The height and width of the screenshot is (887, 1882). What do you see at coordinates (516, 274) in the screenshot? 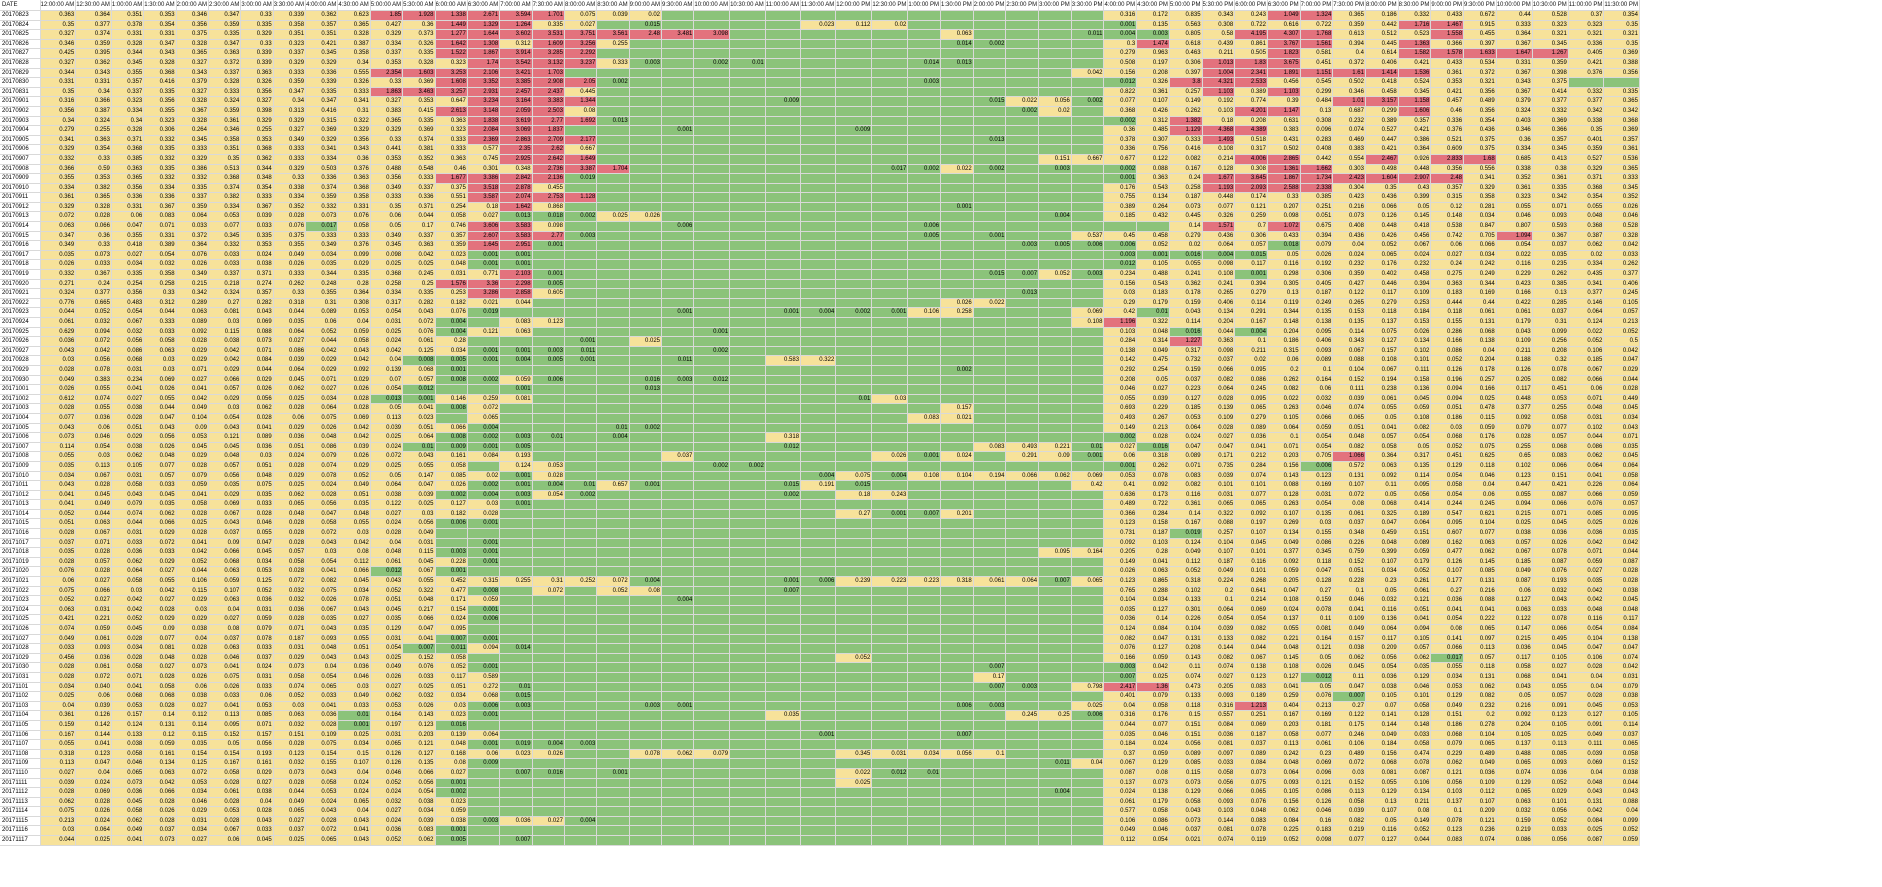
I see `value-cell: 2.103` at bounding box center [516, 274].